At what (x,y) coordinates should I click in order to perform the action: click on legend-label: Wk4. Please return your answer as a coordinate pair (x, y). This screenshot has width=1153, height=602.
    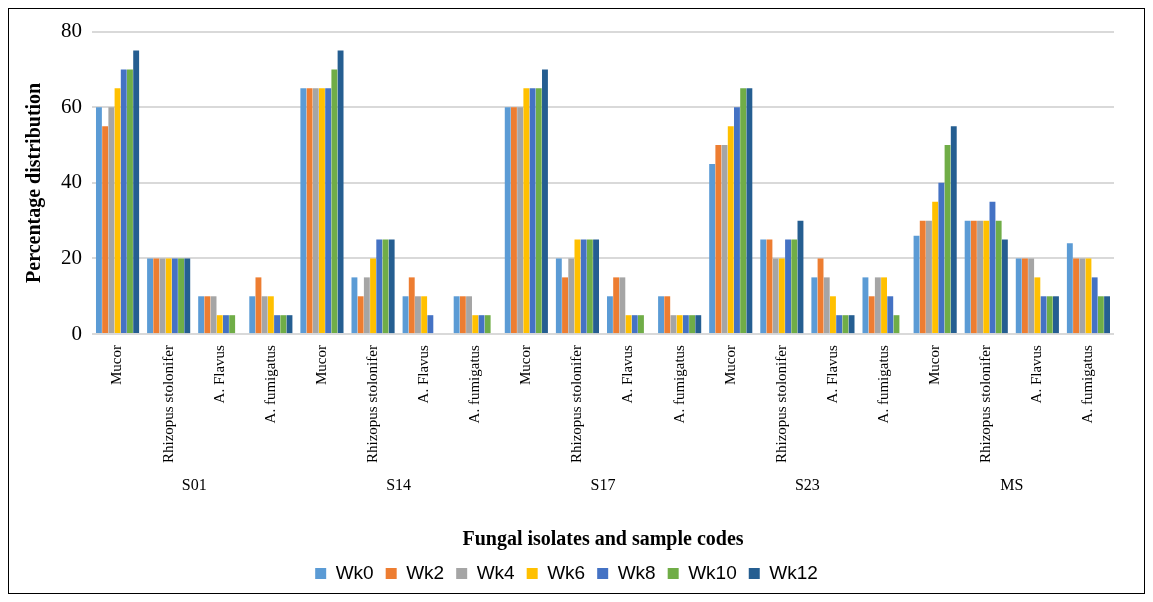
    Looking at the image, I should click on (496, 572).